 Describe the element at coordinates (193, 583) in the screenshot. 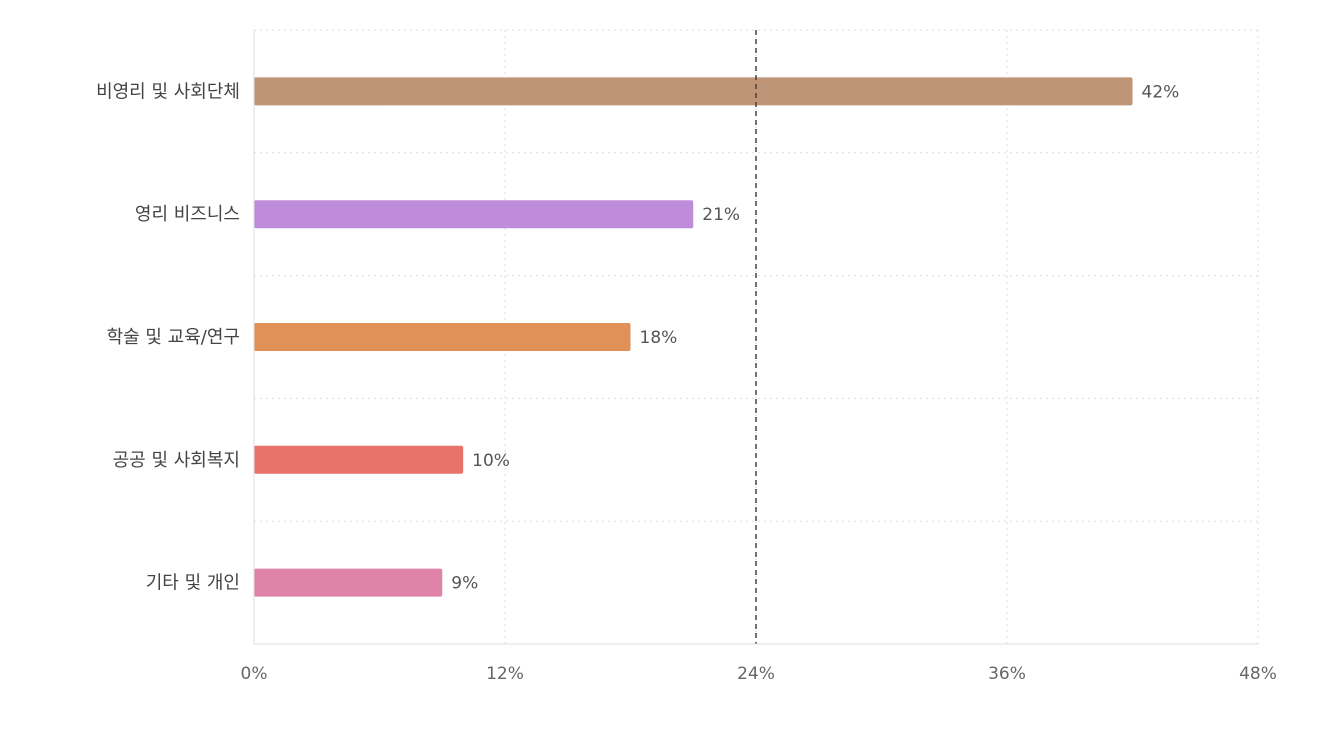

I see `category-label: 기타 및 개인` at that location.